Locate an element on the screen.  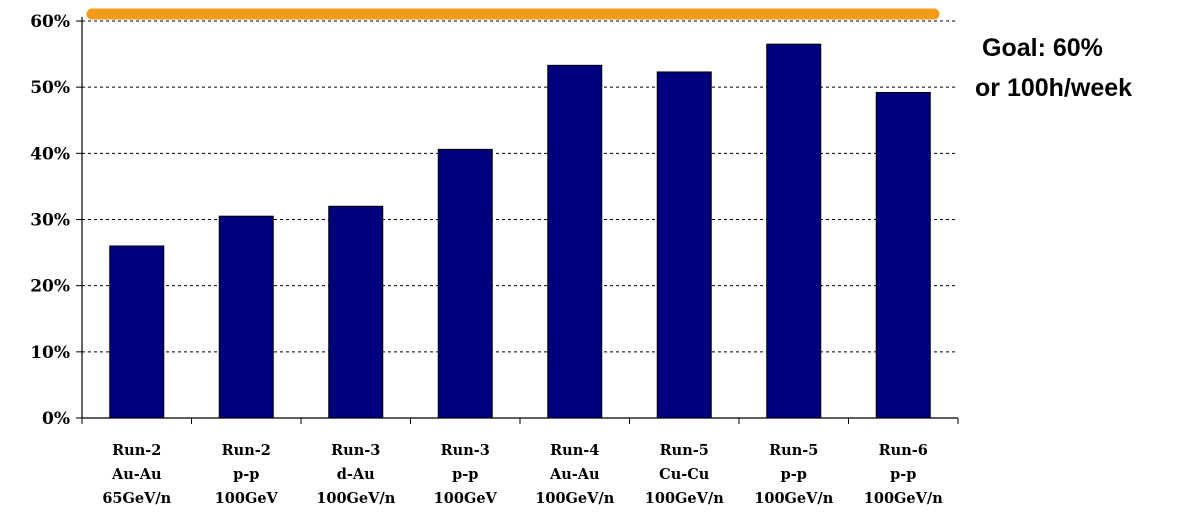
y-tick-label: 20% is located at coordinates (50, 287).